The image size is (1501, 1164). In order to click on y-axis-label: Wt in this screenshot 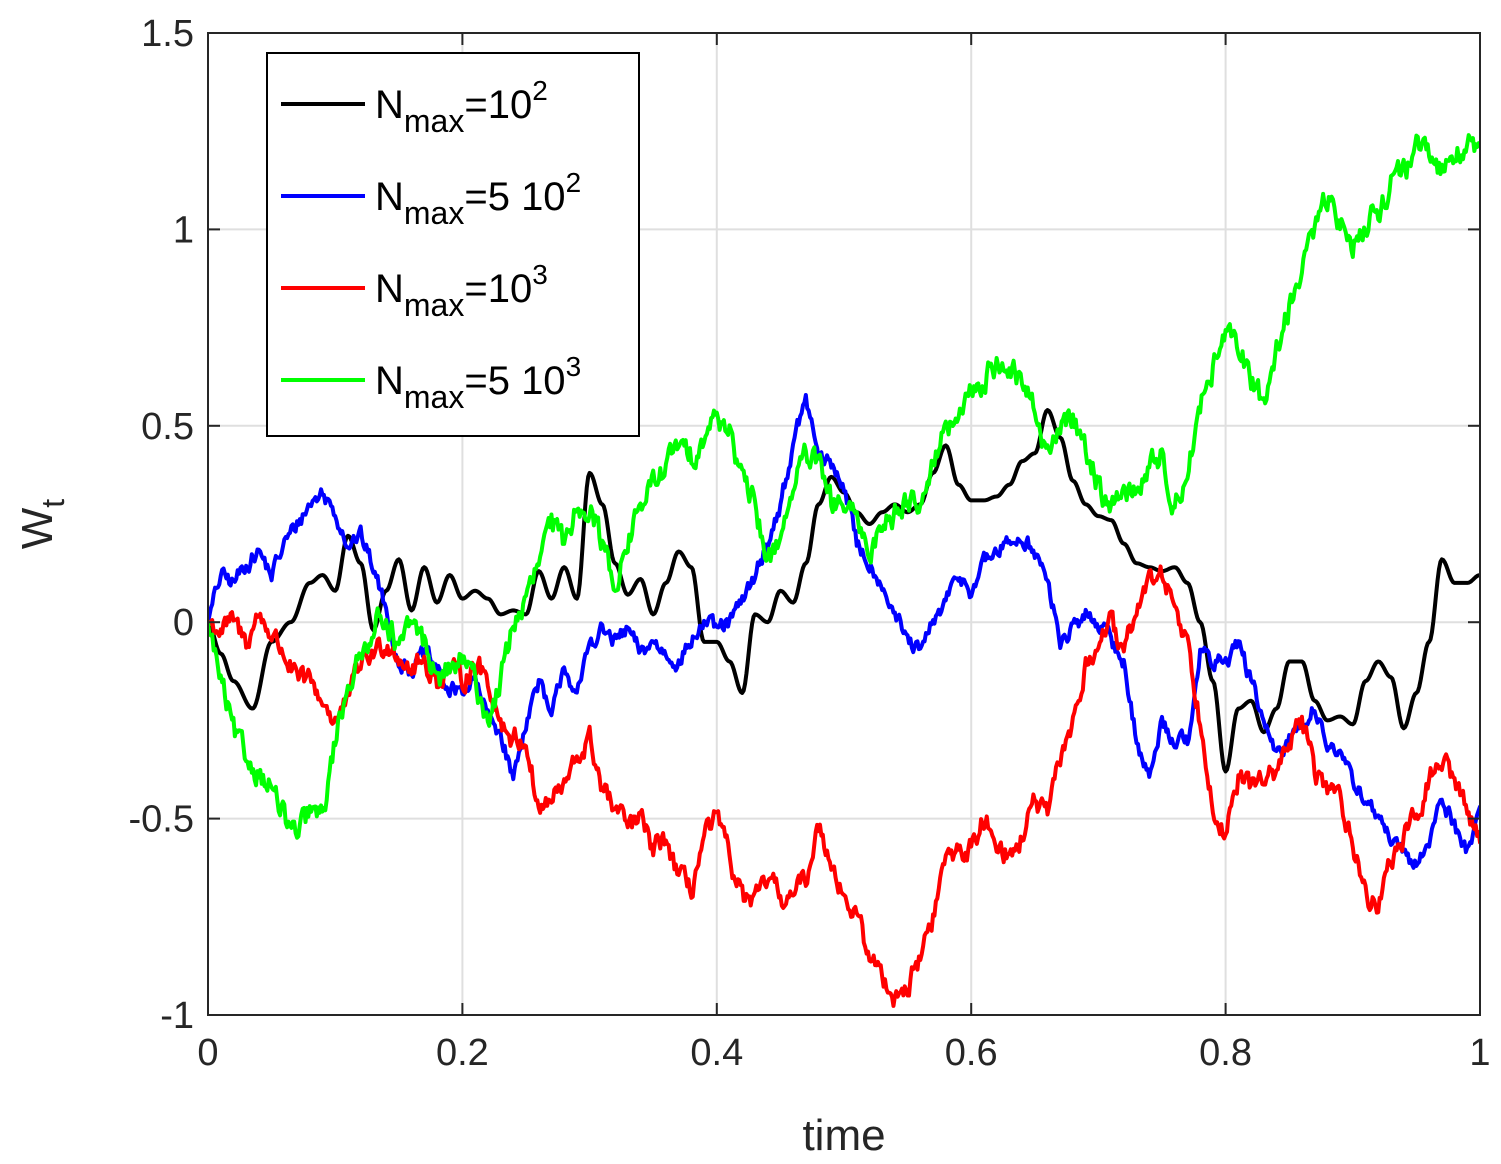, I will do `click(42, 524)`.